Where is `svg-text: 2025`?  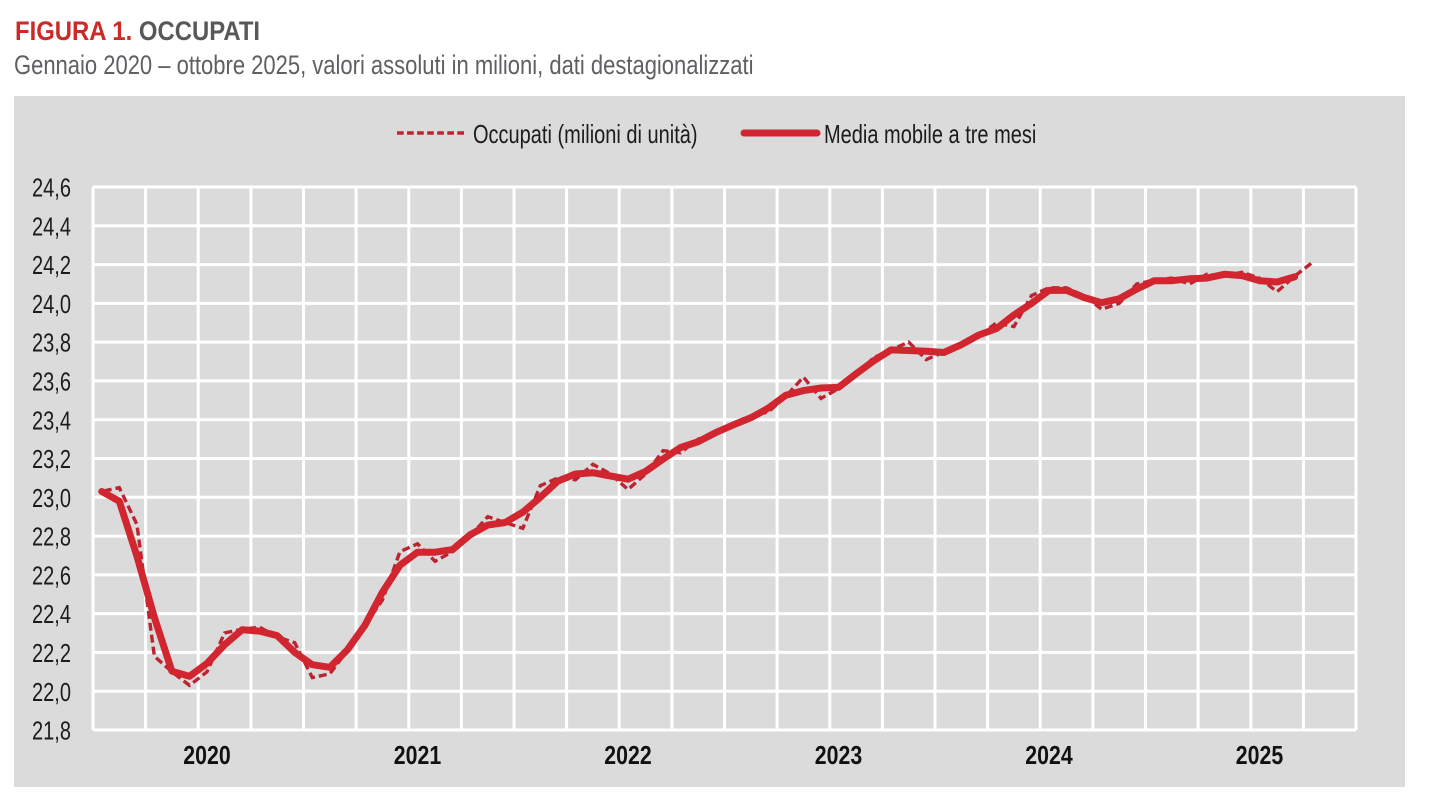
svg-text: 2025 is located at coordinates (1259, 756).